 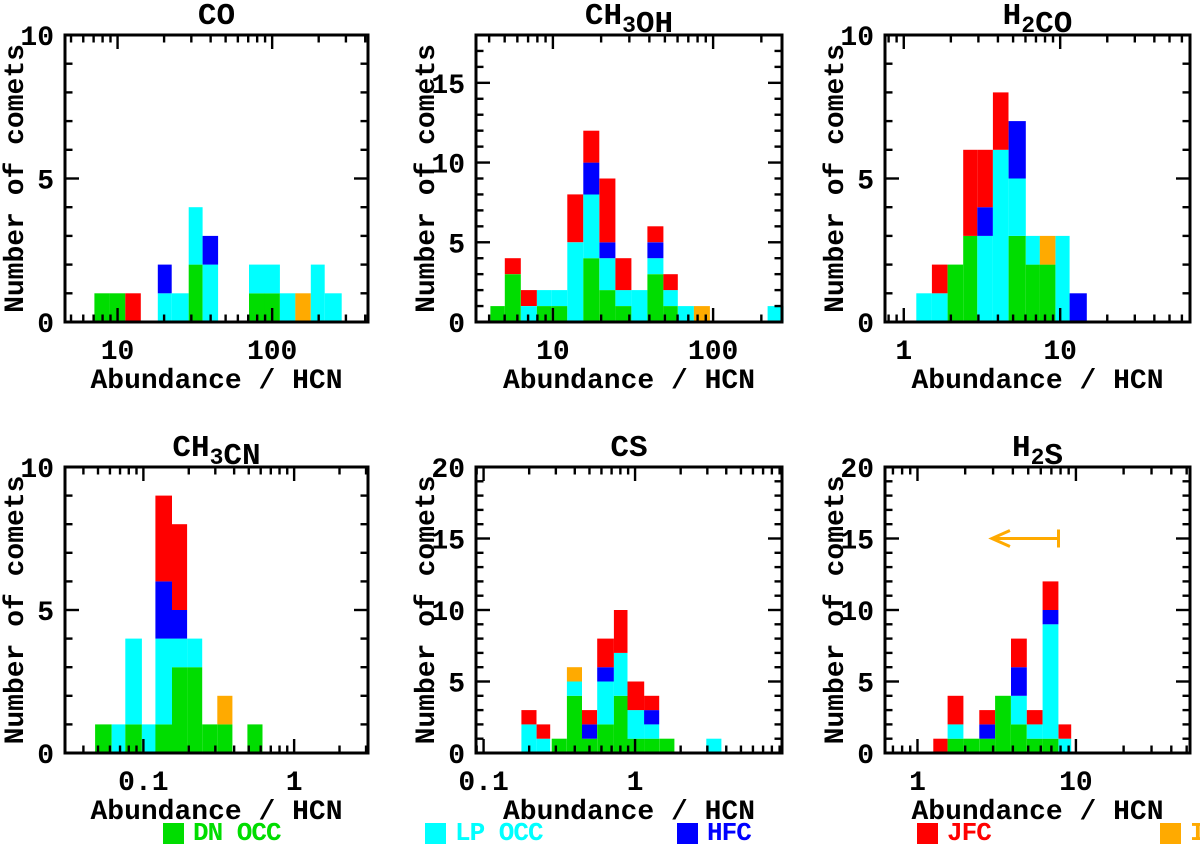 What do you see at coordinates (216, 17) in the screenshot?
I see `panel-title: CO` at bounding box center [216, 17].